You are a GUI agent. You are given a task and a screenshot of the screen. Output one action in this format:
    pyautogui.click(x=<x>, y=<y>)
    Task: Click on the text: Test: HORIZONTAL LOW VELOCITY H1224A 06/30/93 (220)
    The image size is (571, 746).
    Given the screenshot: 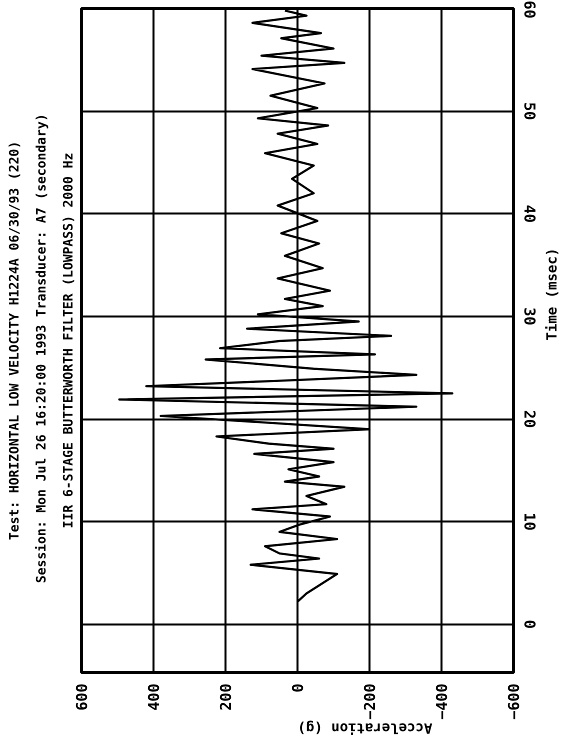 What is the action you would take?
    pyautogui.click(x=15, y=340)
    